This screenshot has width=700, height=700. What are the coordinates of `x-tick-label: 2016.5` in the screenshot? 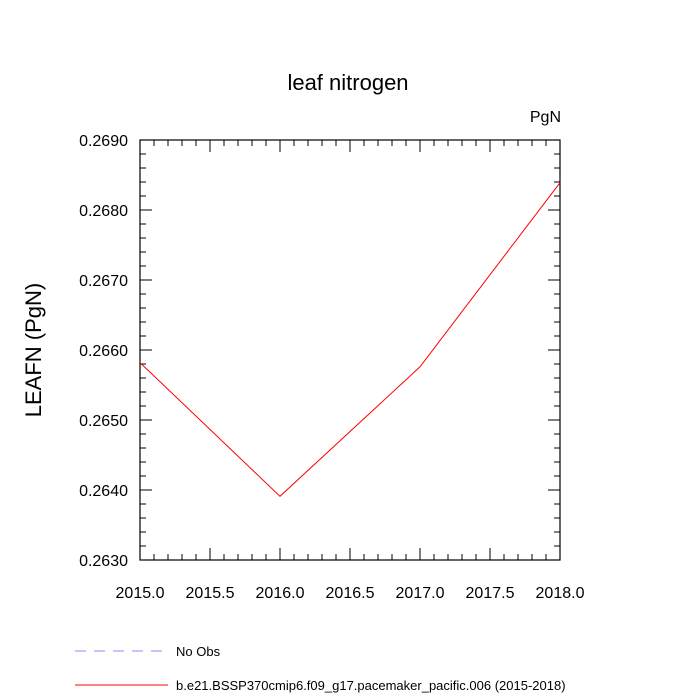 It's located at (350, 593).